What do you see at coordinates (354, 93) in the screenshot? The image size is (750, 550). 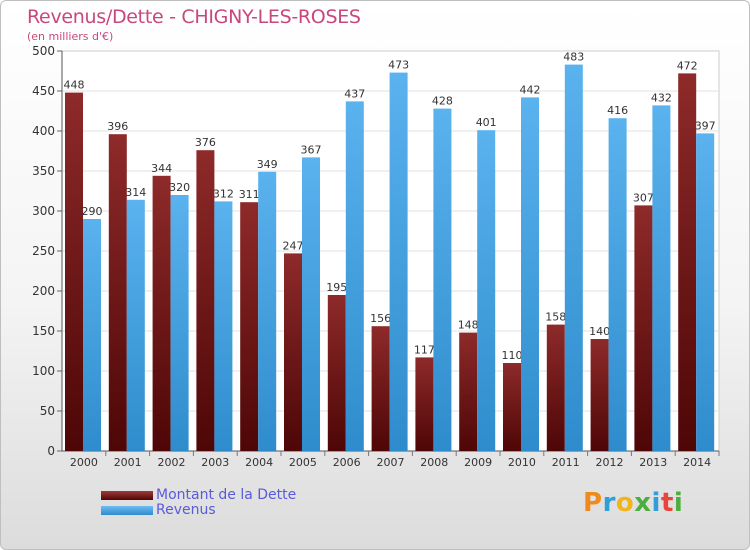 I see `data-label: 437` at bounding box center [354, 93].